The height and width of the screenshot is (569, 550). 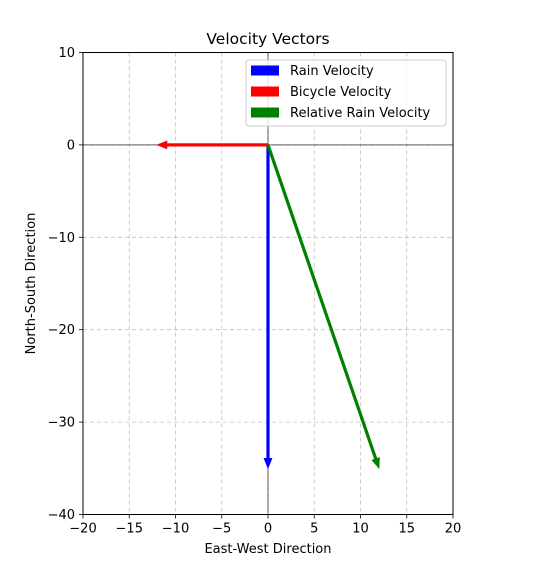 I want to click on legend-swatch-bicycle-velocity, so click(x=265, y=91).